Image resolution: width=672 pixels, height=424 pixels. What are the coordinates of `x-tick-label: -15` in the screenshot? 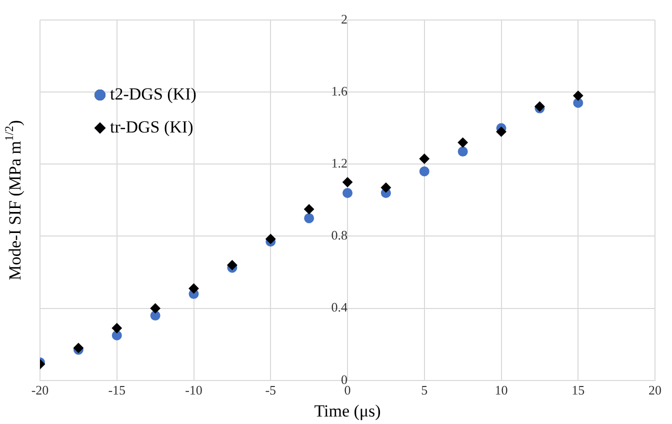 It's located at (117, 390).